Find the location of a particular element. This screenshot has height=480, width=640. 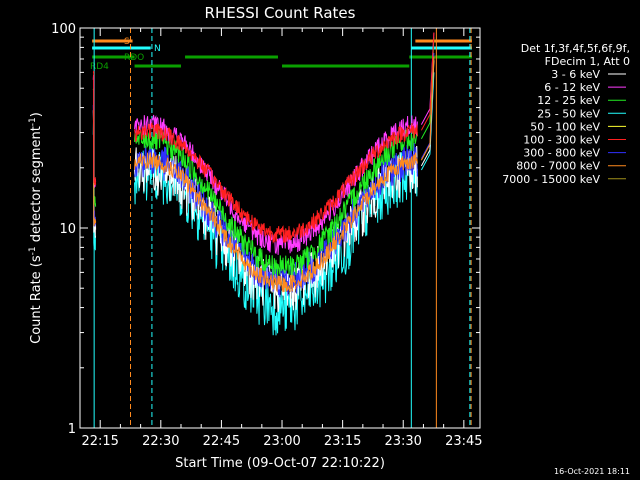

flag-bar-label: N is located at coordinates (157, 49).